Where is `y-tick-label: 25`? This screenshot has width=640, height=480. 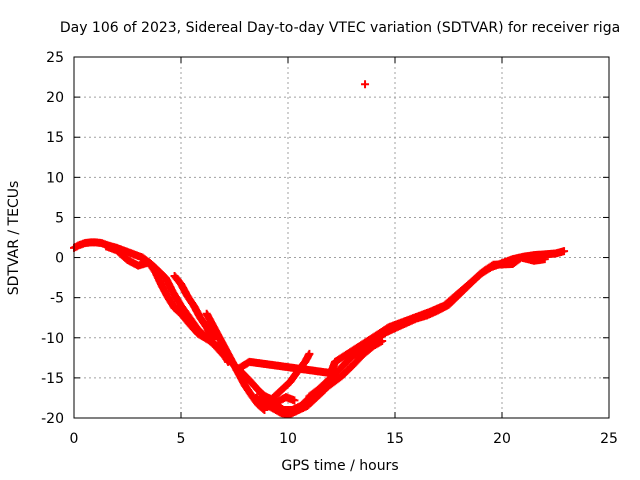 y-tick-label: 25 is located at coordinates (55, 58).